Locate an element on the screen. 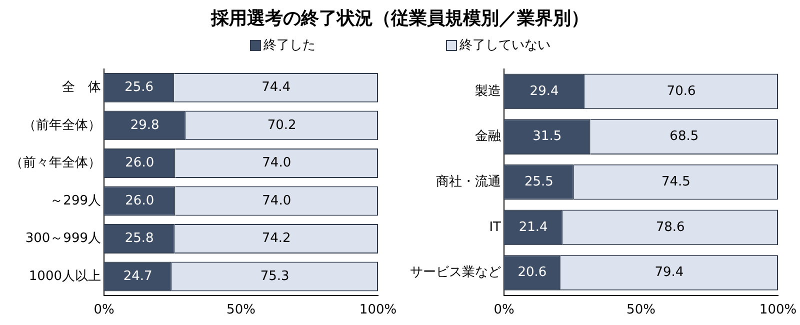  data-label: 31.5 is located at coordinates (547, 136).